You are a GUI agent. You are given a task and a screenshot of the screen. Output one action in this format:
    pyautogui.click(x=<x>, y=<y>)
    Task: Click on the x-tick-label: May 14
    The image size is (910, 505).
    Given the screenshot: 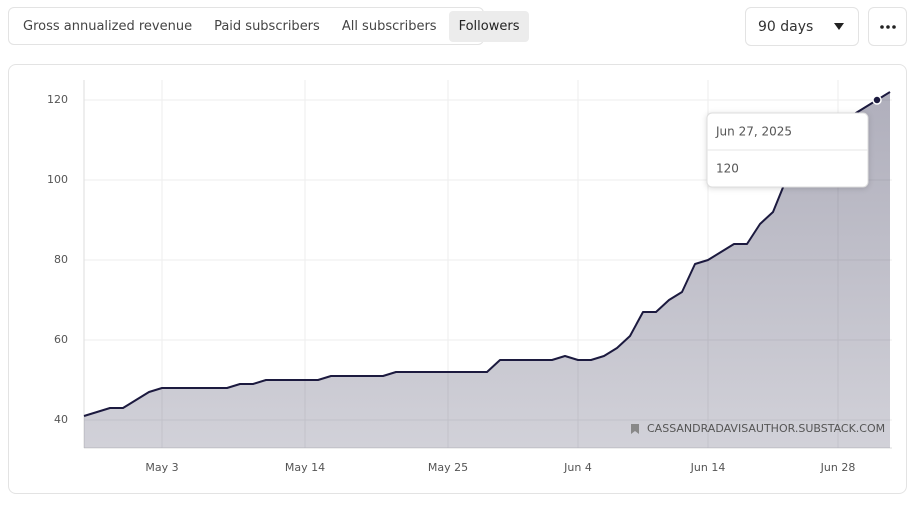 What is the action you would take?
    pyautogui.click(x=305, y=467)
    